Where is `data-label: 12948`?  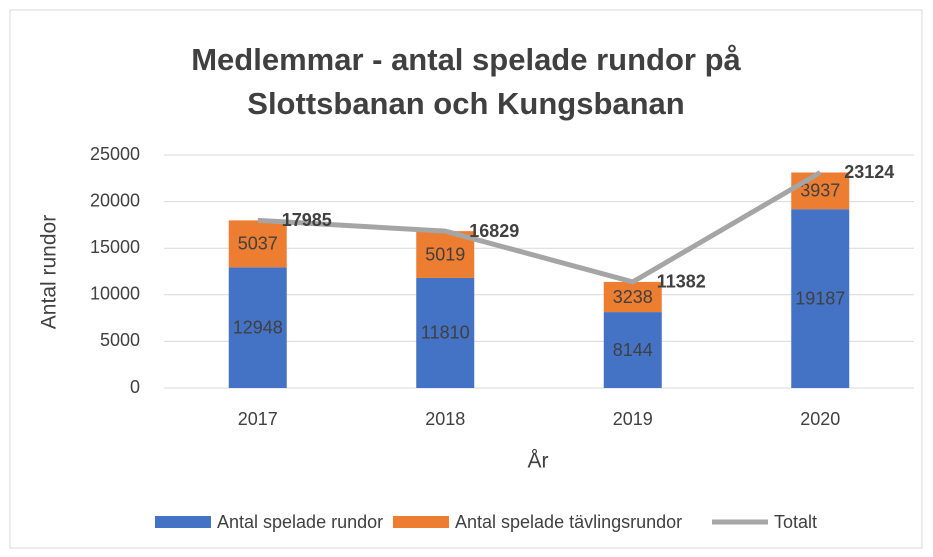 data-label: 12948 is located at coordinates (258, 327).